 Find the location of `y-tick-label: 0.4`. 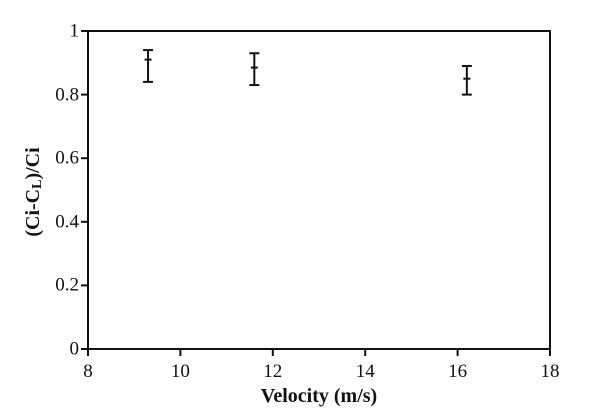

y-tick-label: 0.4 is located at coordinates (67, 222).